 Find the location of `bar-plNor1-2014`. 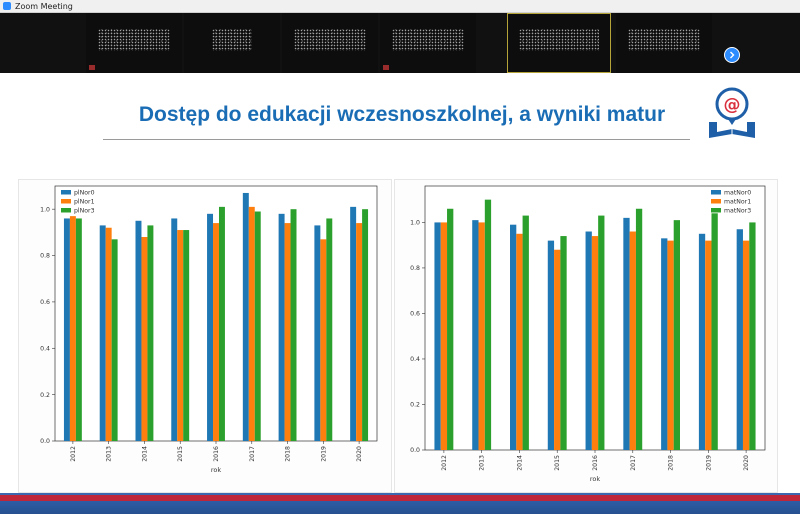

bar-plNor1-2014 is located at coordinates (144, 339).